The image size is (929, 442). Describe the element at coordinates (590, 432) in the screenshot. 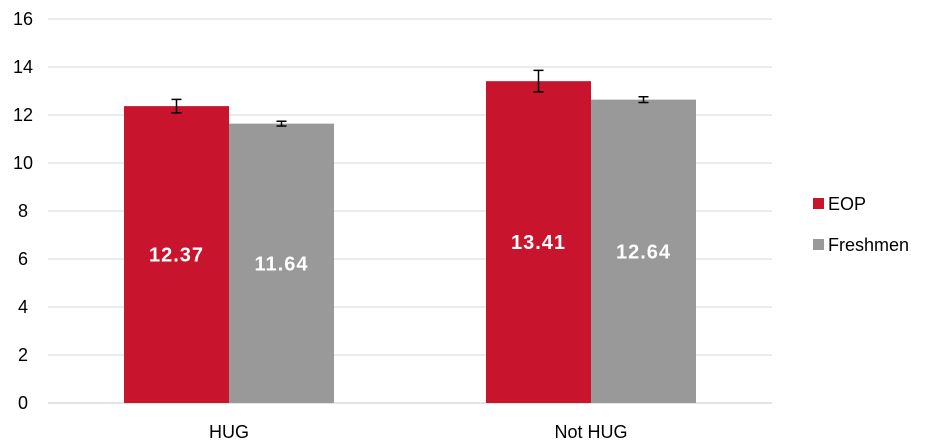

I see `x-tick-label: Not HUG` at that location.